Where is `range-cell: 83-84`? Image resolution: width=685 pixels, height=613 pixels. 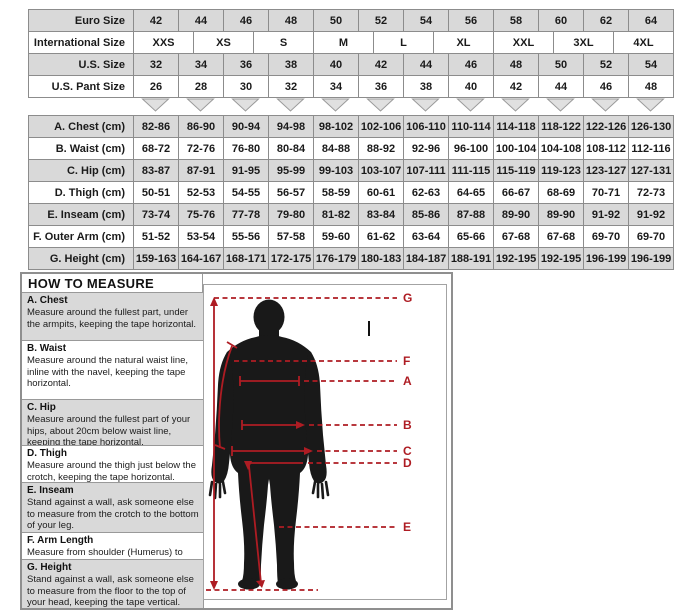 range-cell: 83-84 is located at coordinates (381, 215).